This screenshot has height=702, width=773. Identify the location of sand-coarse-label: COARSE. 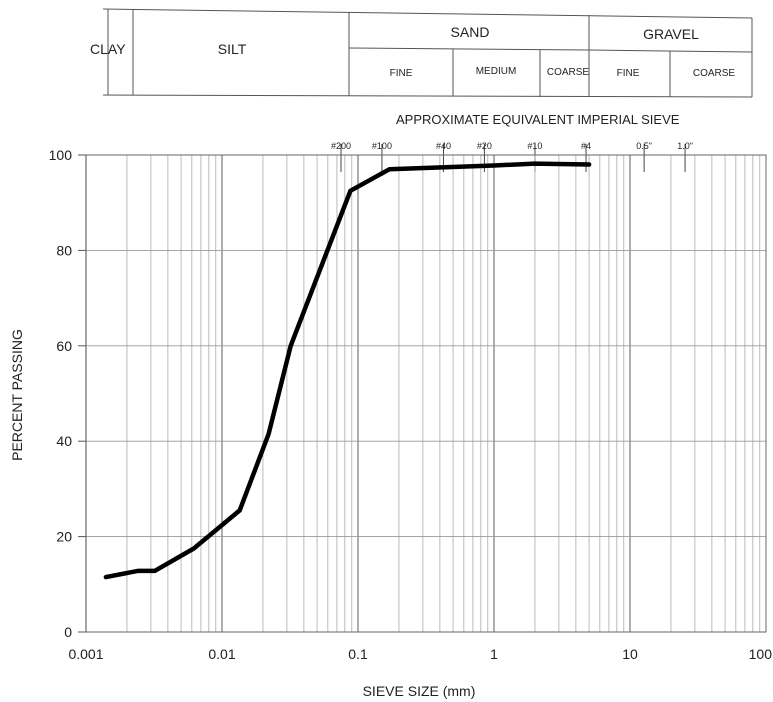
(568, 72).